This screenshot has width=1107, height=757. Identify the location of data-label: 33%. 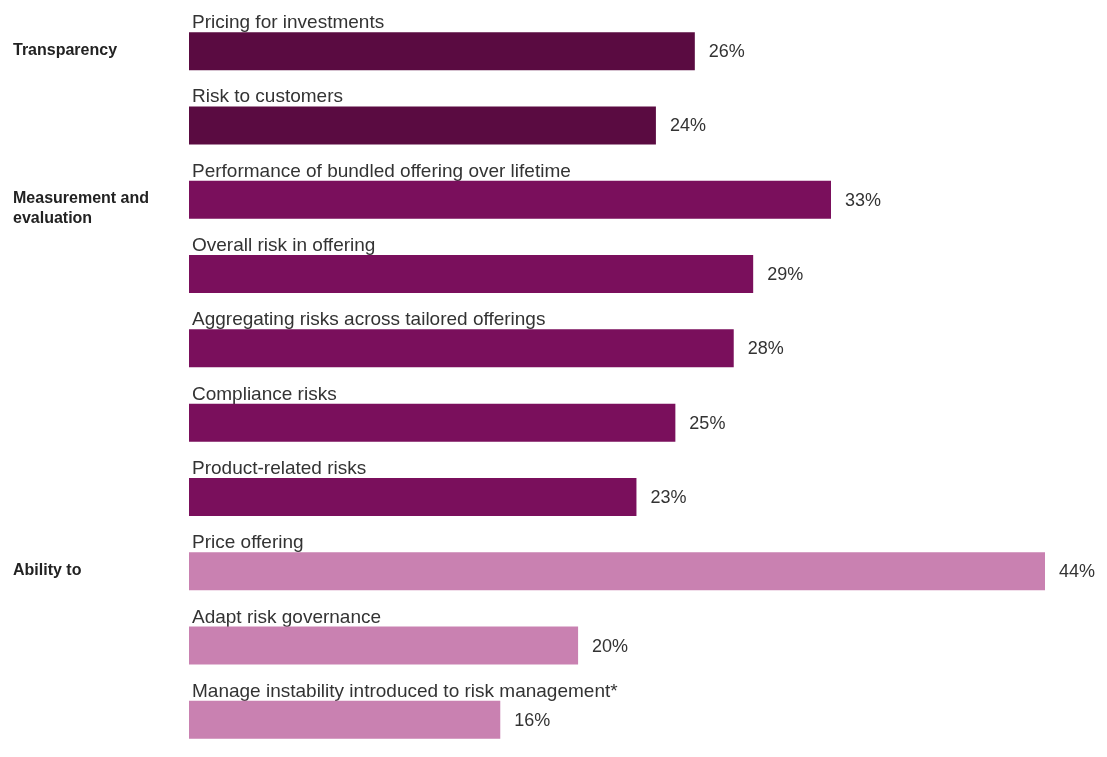
(863, 199).